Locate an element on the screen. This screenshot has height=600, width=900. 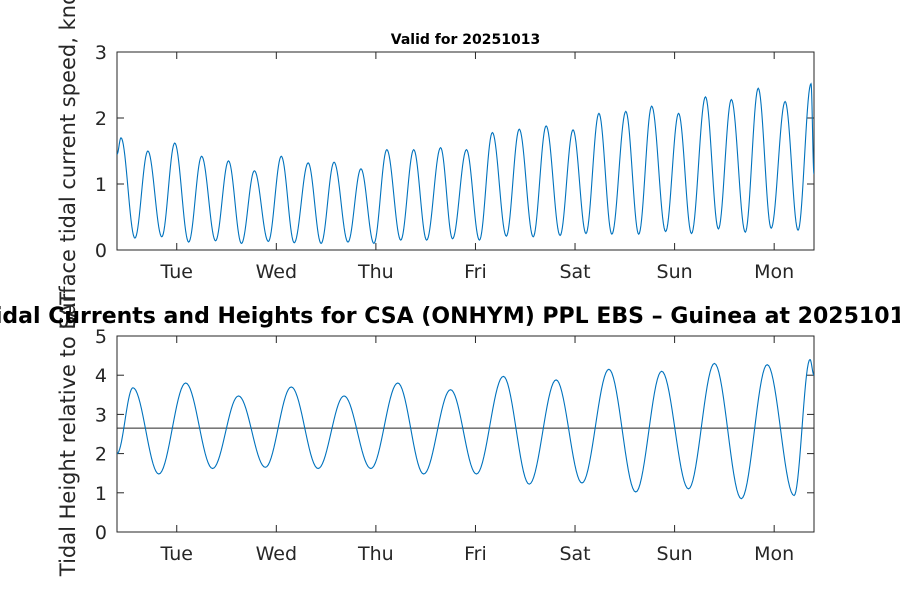
y-axis-label: Tidal Height relative to LAT is located at coordinates (68, 434).